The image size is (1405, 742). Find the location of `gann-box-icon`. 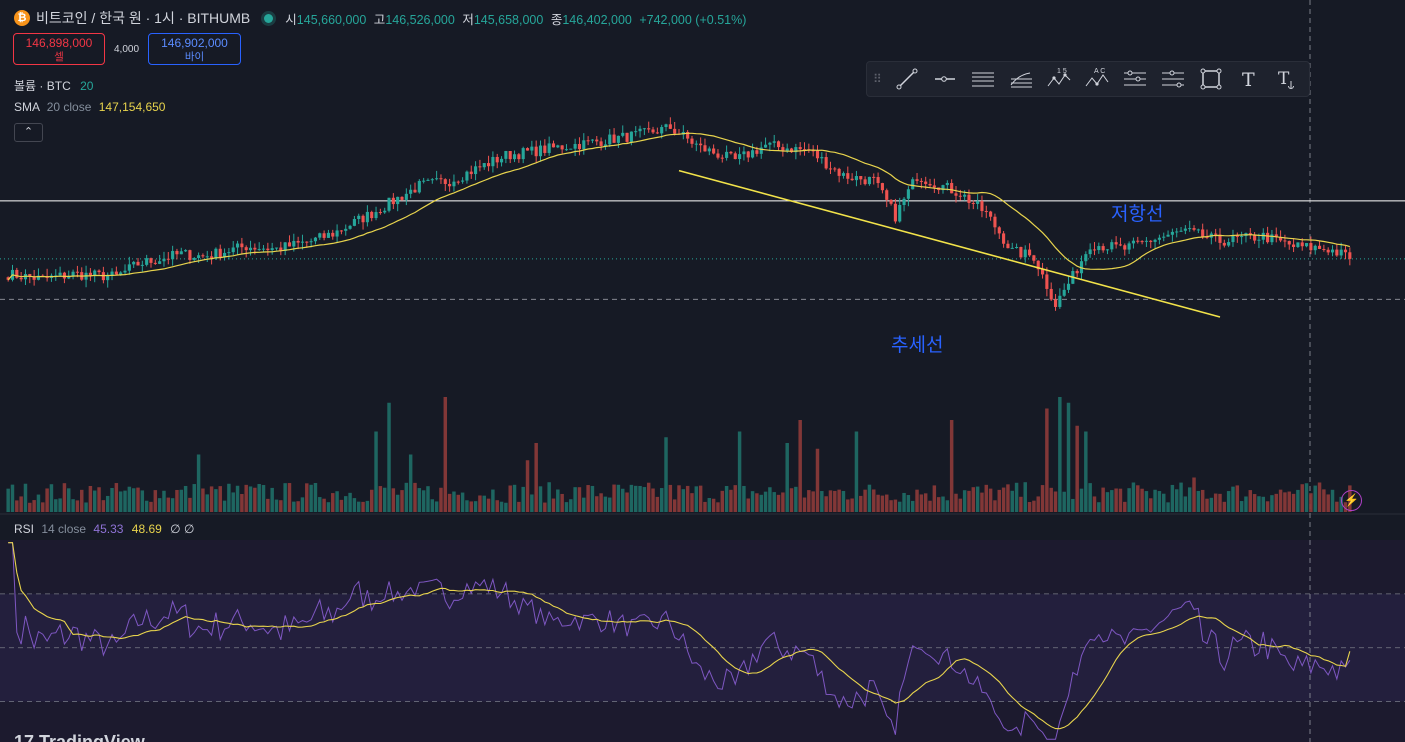

gann-box-icon is located at coordinates (1135, 79).